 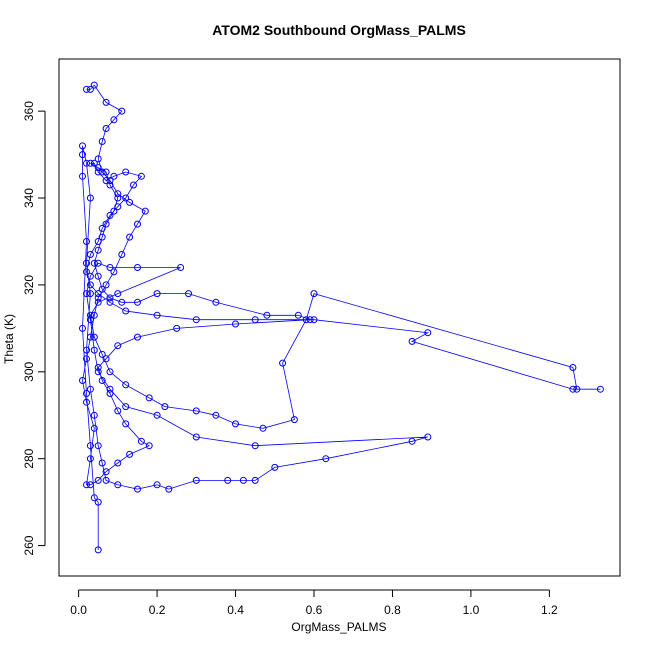 I want to click on x-tick-label: 0.8, so click(x=392, y=610).